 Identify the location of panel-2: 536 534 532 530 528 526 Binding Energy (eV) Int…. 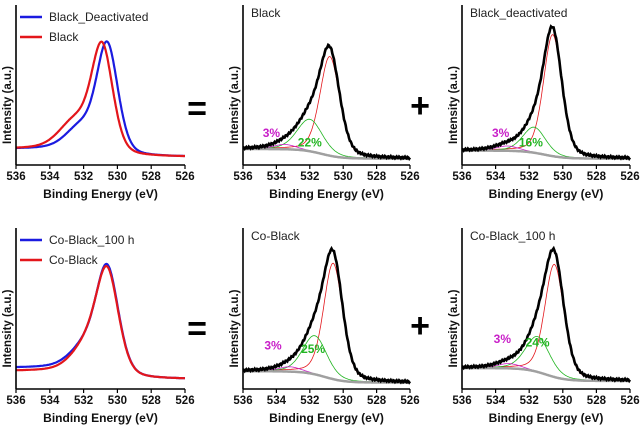
(324, 103).